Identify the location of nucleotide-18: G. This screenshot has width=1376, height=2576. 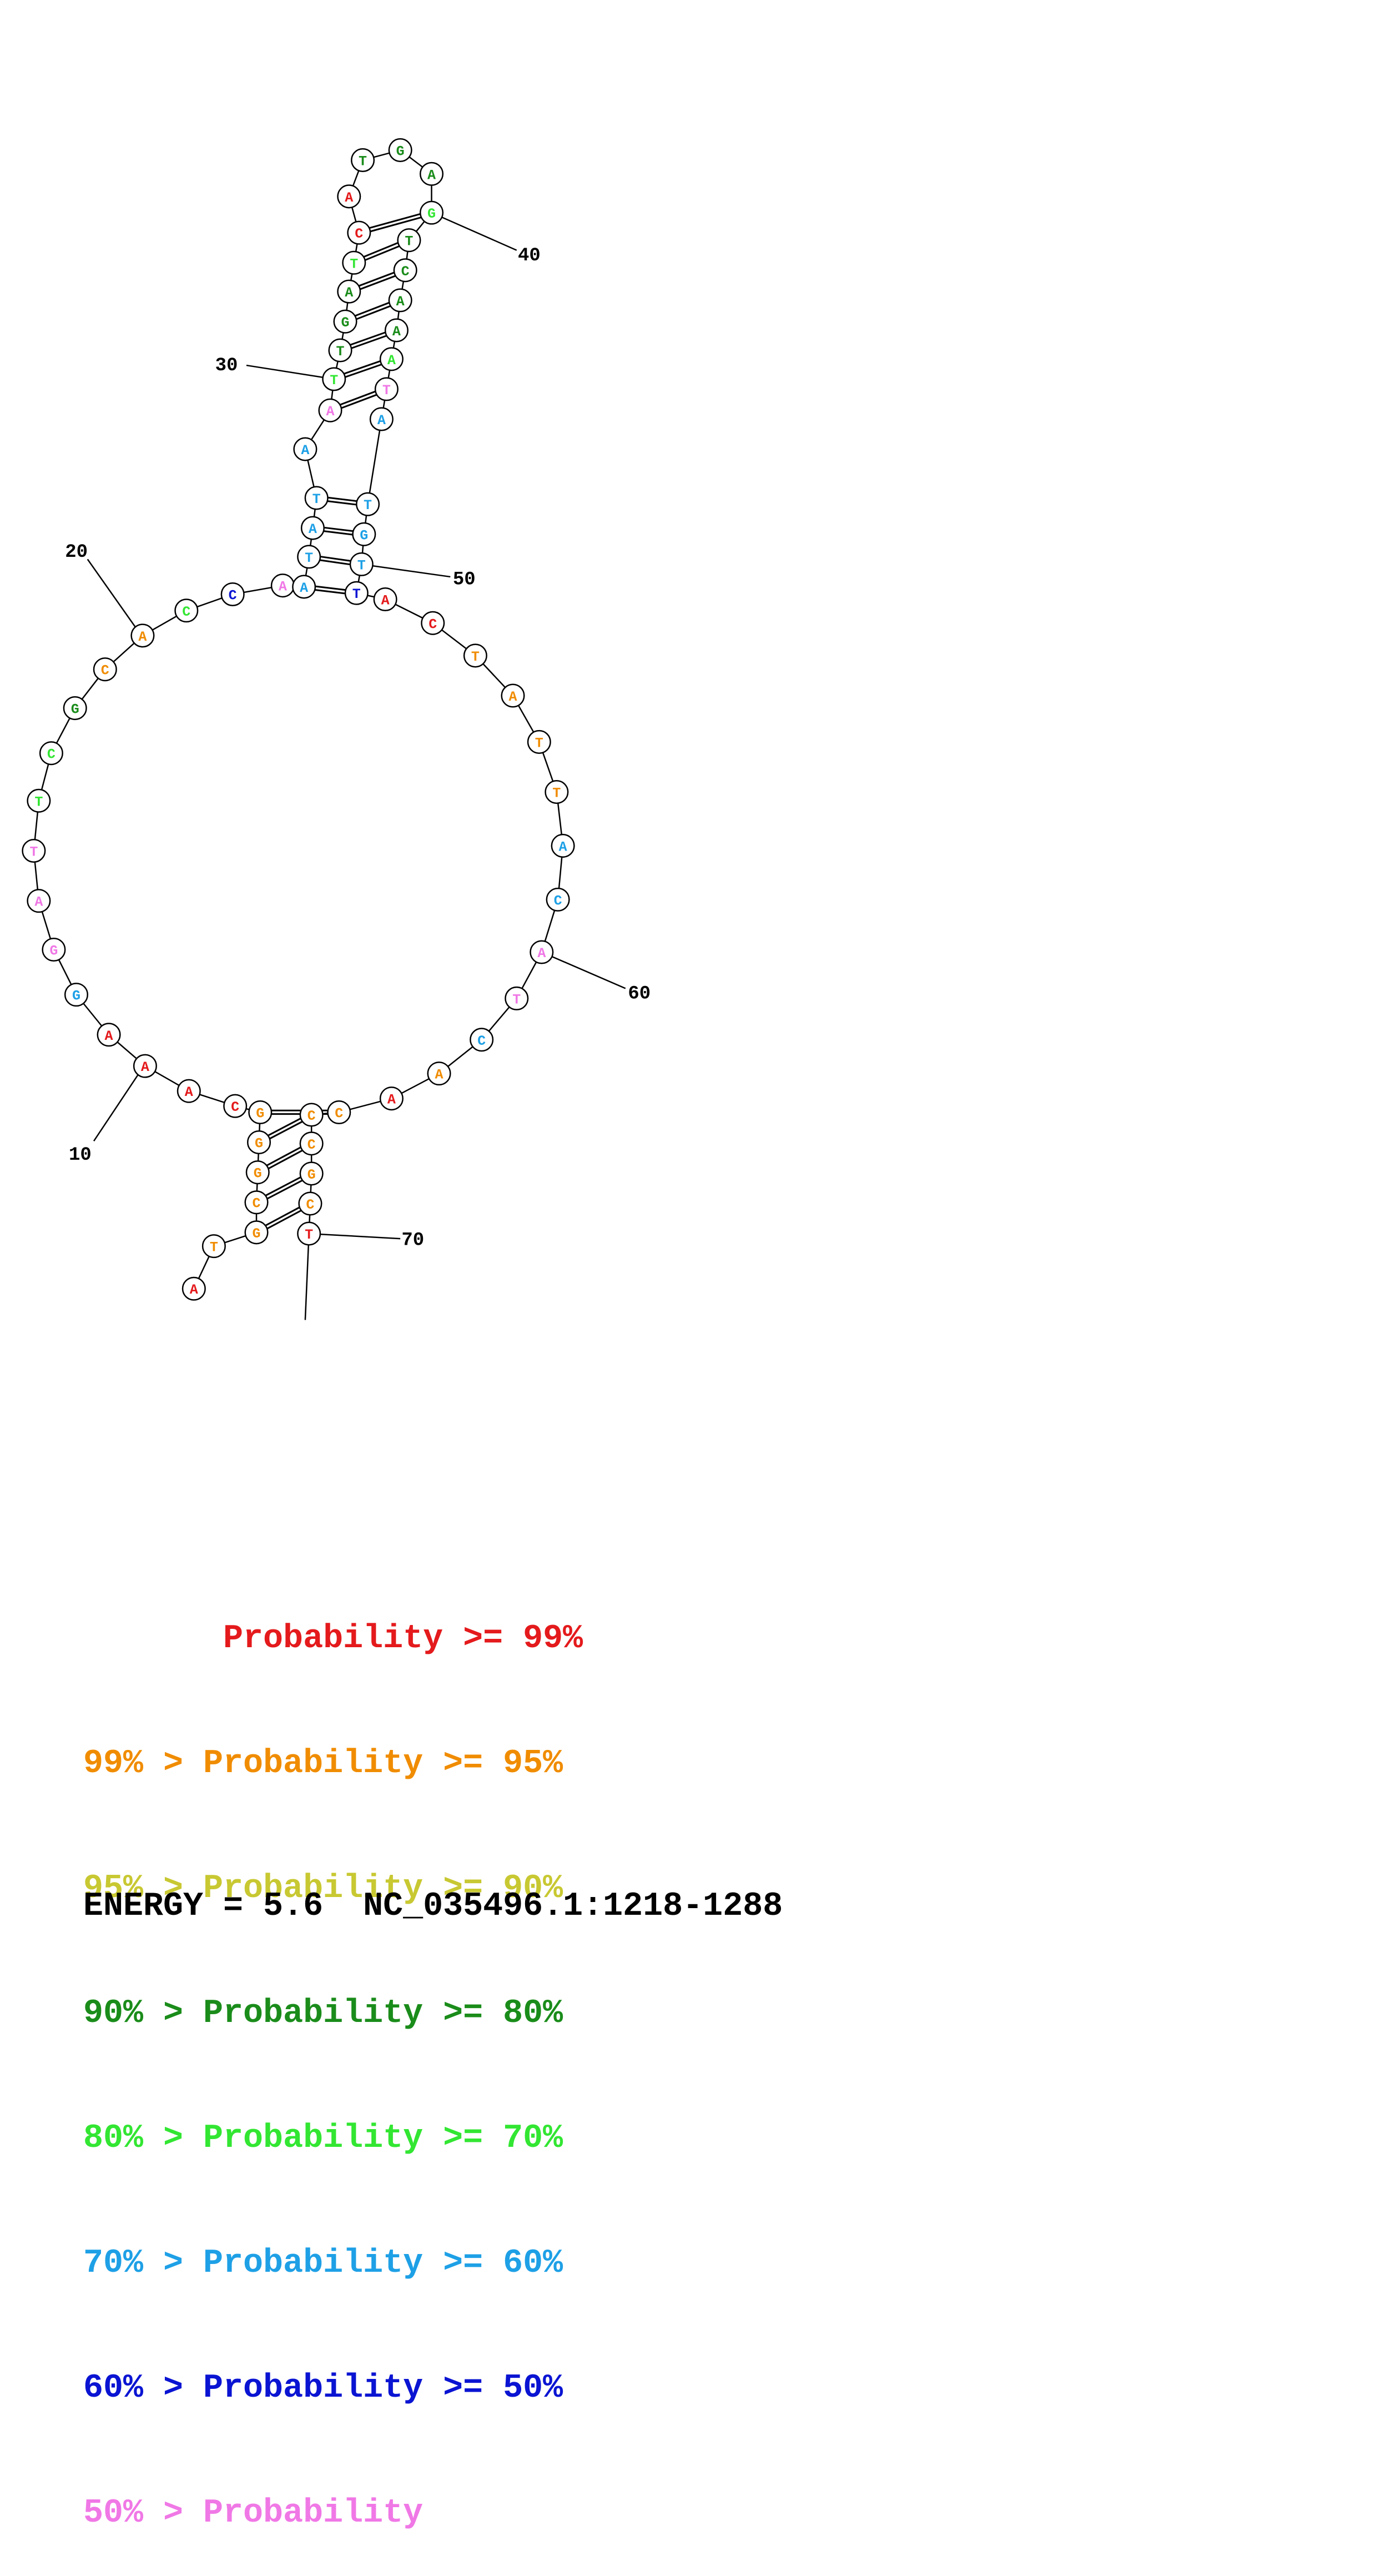
(75, 708).